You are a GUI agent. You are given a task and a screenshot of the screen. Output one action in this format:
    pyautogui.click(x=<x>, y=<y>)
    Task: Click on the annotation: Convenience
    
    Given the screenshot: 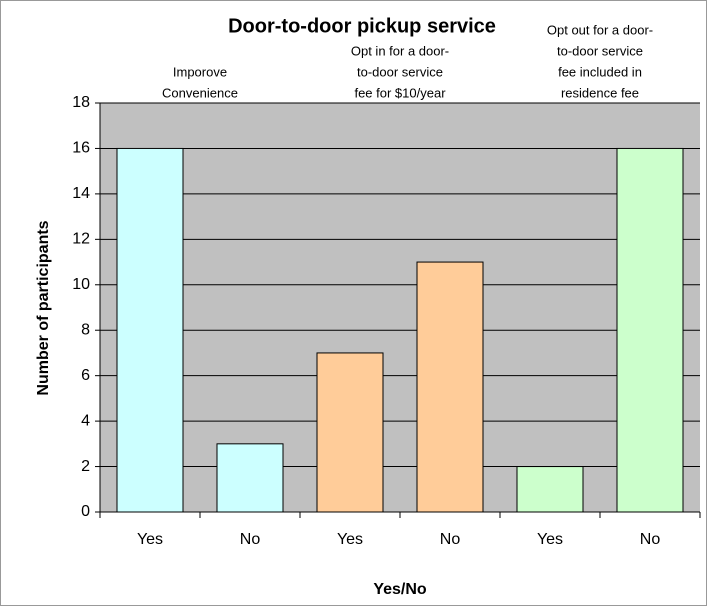 What is the action you would take?
    pyautogui.click(x=200, y=92)
    